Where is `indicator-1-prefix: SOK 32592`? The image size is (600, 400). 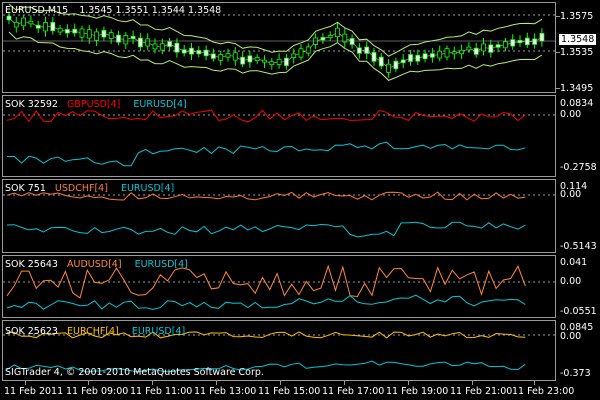
indicator-1-prefix: SOK 32592 is located at coordinates (31, 104).